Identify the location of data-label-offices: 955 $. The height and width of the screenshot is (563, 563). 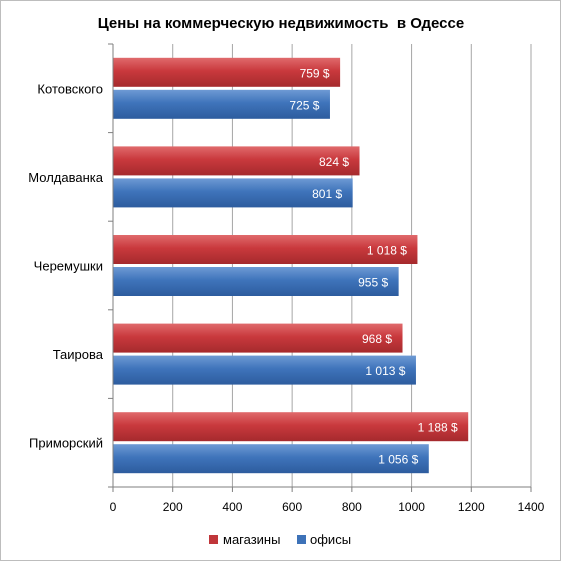
(373, 283).